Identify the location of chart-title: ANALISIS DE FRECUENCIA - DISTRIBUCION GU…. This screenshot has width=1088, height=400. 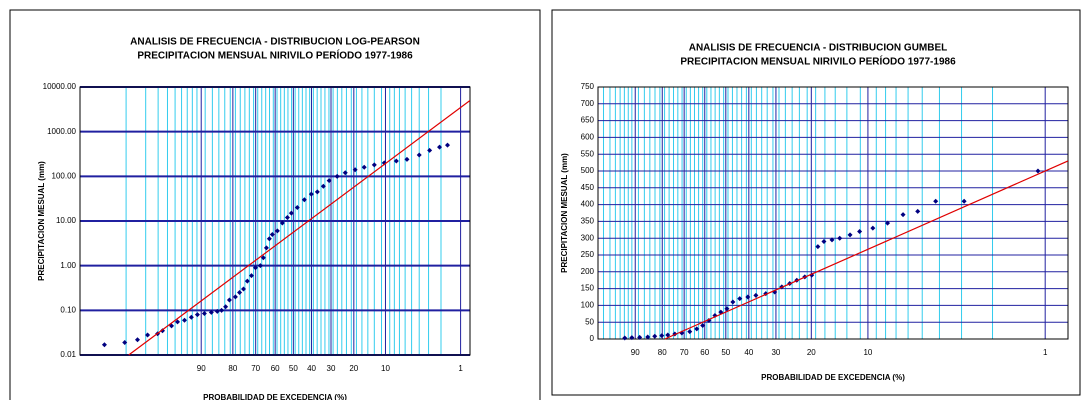
(818, 48).